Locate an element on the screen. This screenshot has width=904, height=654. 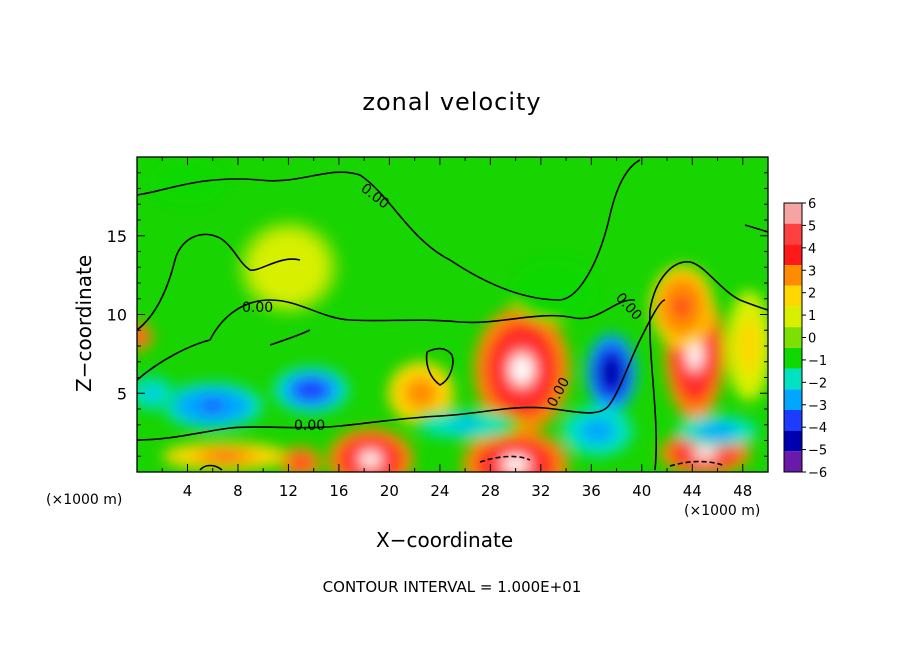
colorbar-label: −2 is located at coordinates (817, 383).